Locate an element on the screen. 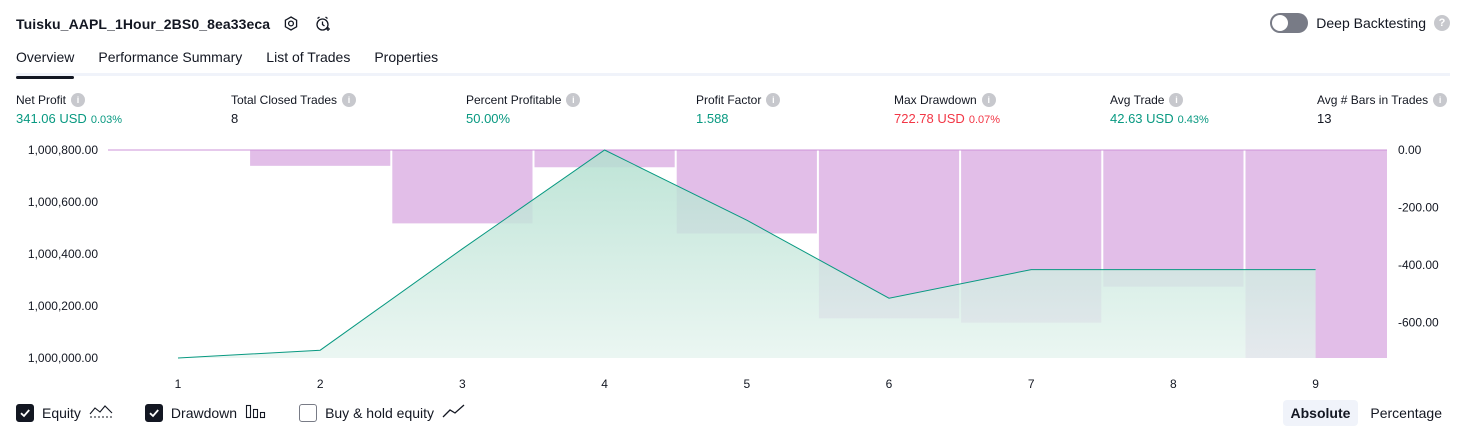  buy-hold-line-icon is located at coordinates (454, 412).